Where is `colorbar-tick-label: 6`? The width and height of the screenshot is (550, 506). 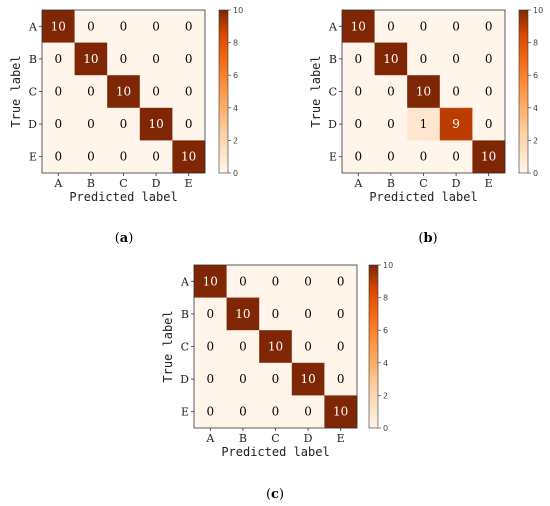
colorbar-tick-label: 6 is located at coordinates (235, 75).